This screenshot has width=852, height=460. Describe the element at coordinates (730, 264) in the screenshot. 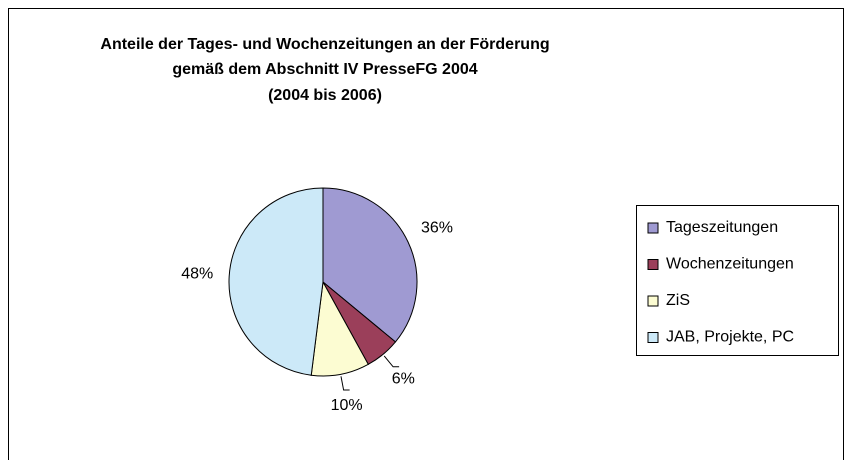

I see `legend-label: Wochenzeitungen` at that location.